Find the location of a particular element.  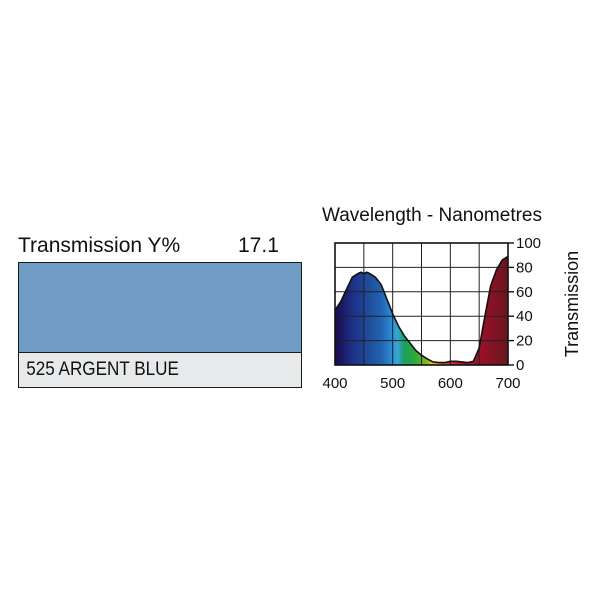

transmission-area is located at coordinates (421, 310).